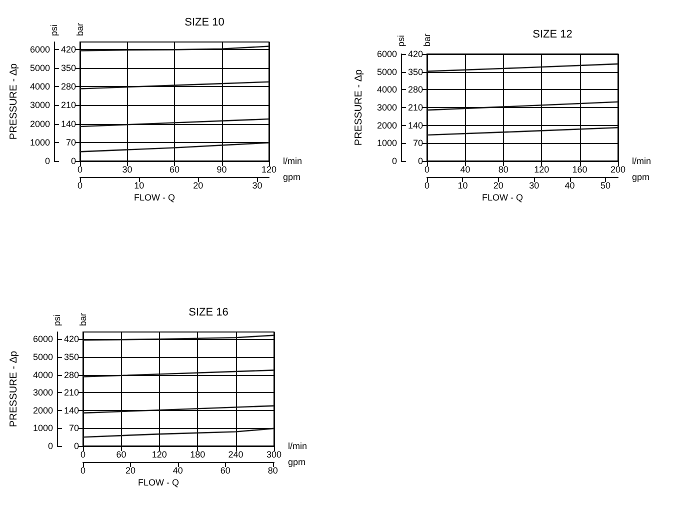 Image resolution: width=693 pixels, height=508 pixels. What do you see at coordinates (465, 169) in the screenshot?
I see `x-tick-label: 40` at bounding box center [465, 169].